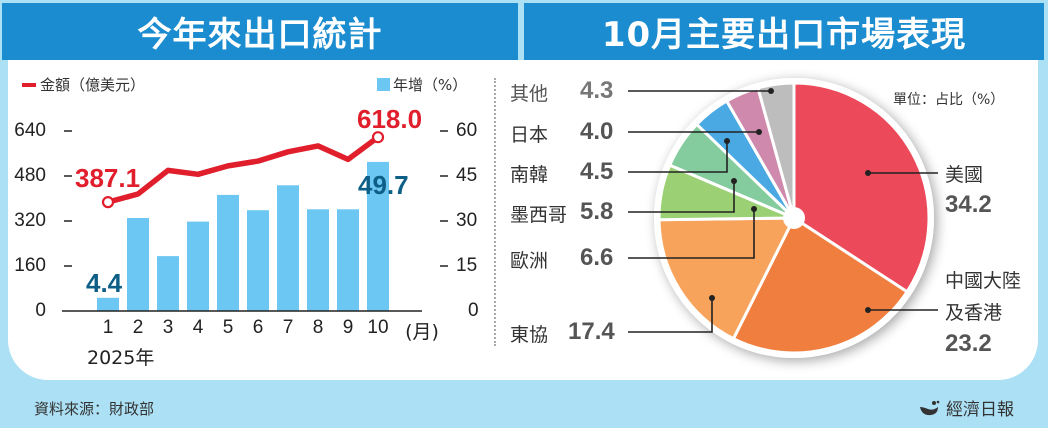 The image size is (1048, 428). Describe the element at coordinates (390, 119) in the screenshot. I see `last-amount-label: 618.0` at that location.